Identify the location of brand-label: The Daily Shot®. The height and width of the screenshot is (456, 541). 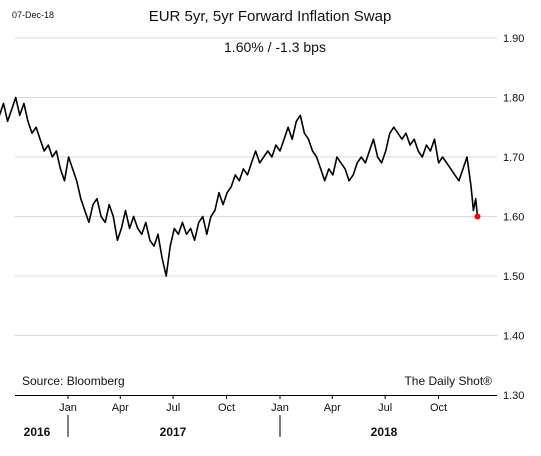
(448, 381).